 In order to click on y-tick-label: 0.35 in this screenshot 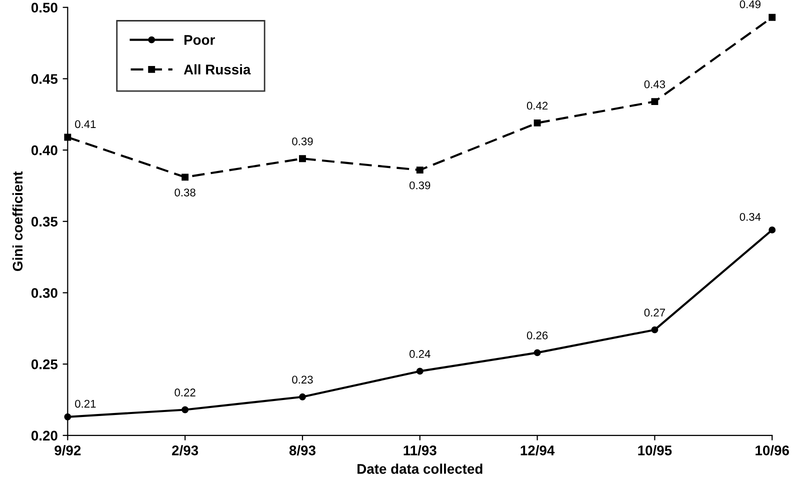, I will do `click(44, 221)`.